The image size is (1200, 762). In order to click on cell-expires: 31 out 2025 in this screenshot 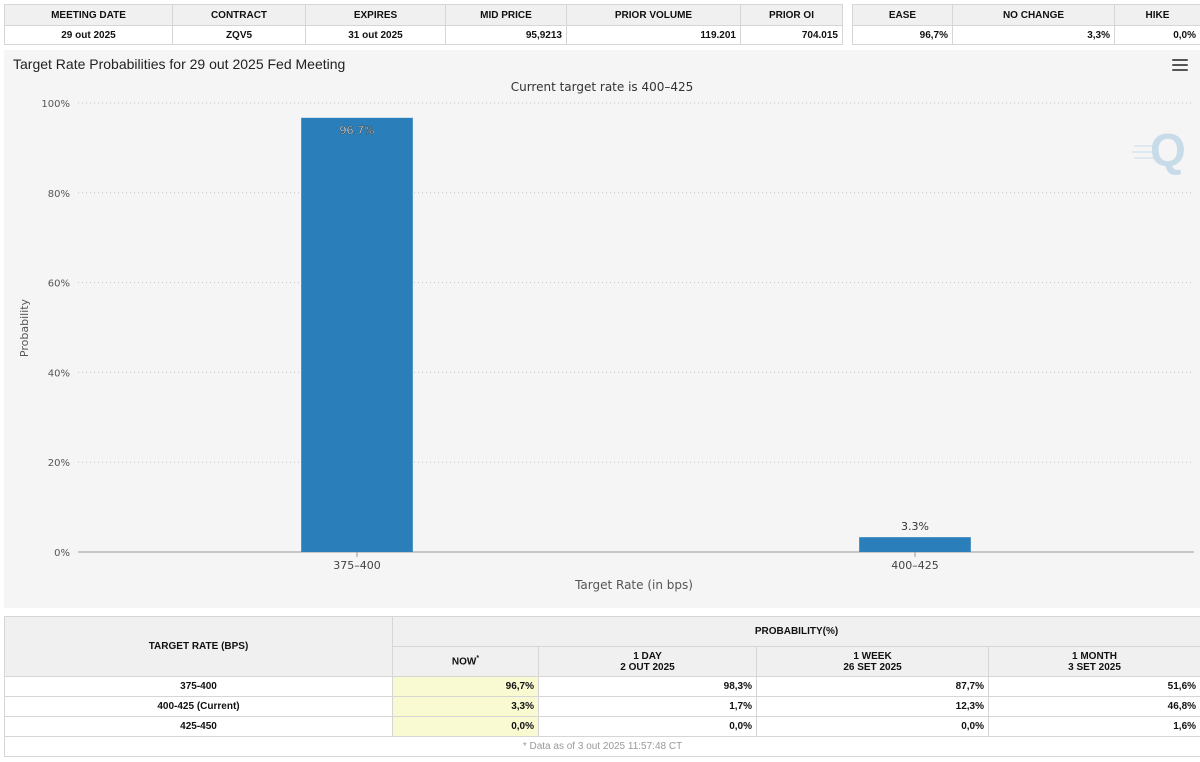, I will do `click(375, 35)`.